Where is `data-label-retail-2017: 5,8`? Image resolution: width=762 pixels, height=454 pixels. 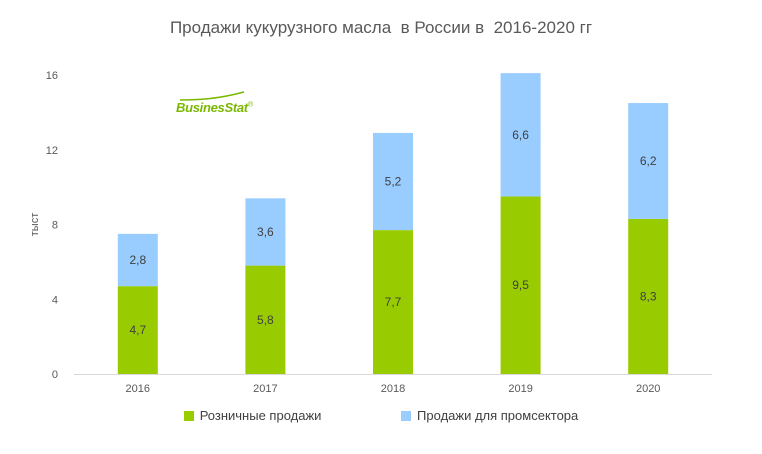
data-label-retail-2017: 5,8 is located at coordinates (265, 320).